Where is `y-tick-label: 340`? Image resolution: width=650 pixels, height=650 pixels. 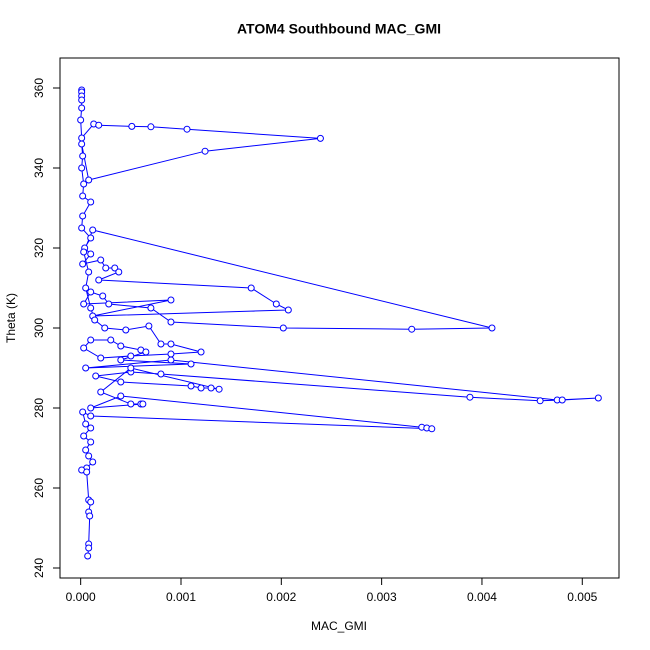
y-tick-label: 340 is located at coordinates (39, 168).